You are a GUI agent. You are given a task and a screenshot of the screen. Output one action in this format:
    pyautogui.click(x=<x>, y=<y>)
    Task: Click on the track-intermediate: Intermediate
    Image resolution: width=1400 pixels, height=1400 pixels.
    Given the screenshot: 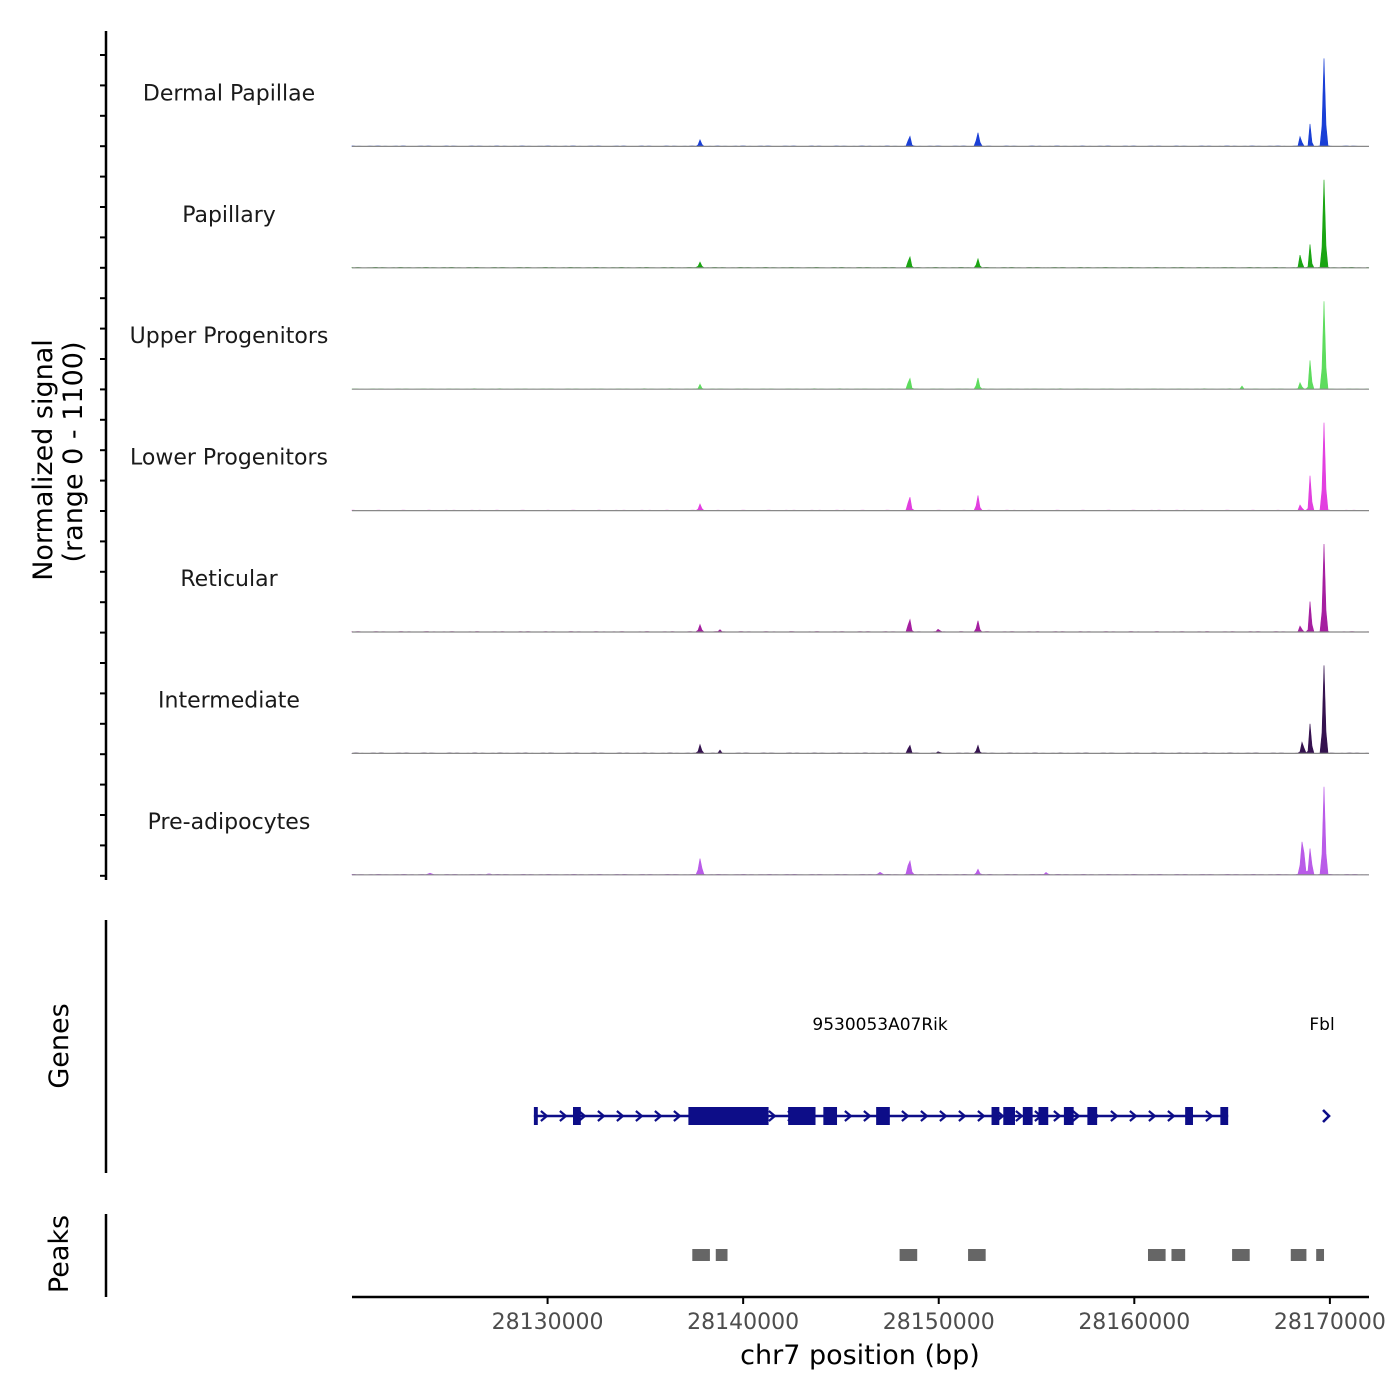 What is the action you would take?
    pyautogui.click(x=764, y=710)
    